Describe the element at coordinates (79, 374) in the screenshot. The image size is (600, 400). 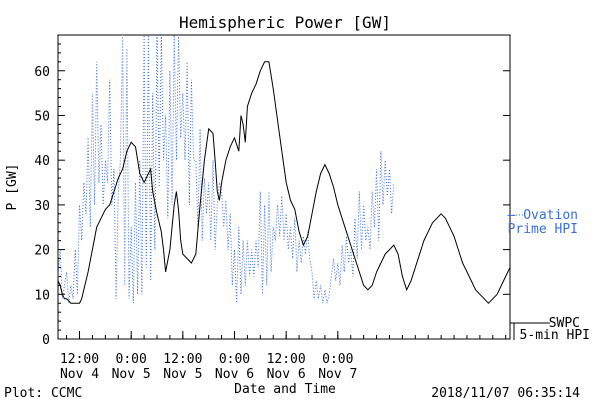
I see `x-tick-label-date: Nov 4` at that location.